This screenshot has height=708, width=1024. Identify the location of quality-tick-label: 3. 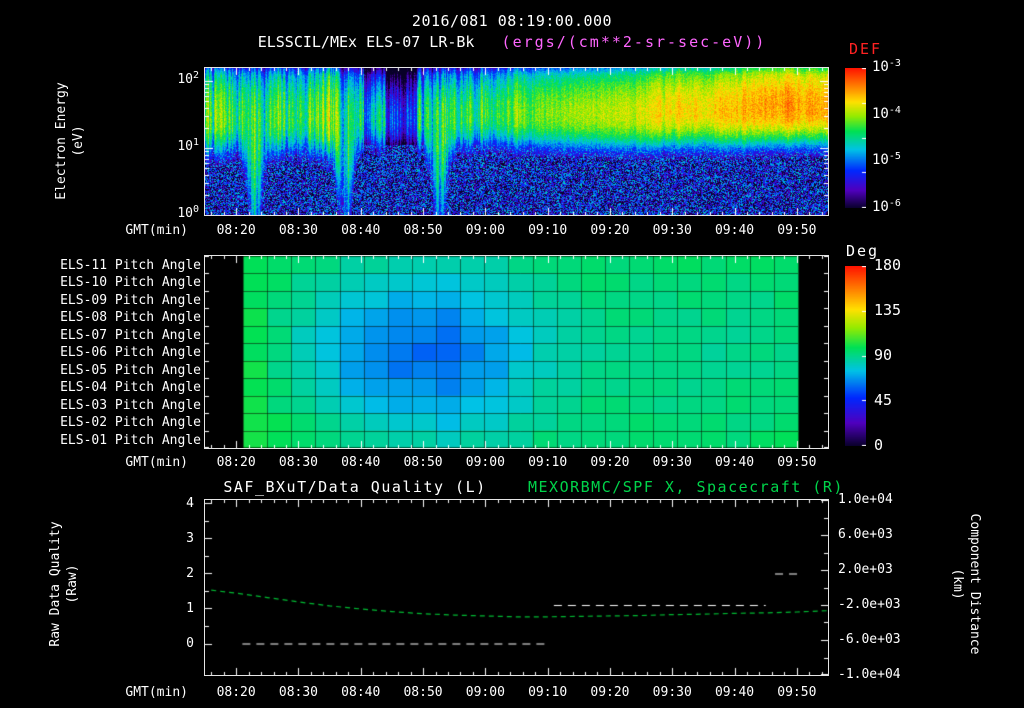
(190, 538).